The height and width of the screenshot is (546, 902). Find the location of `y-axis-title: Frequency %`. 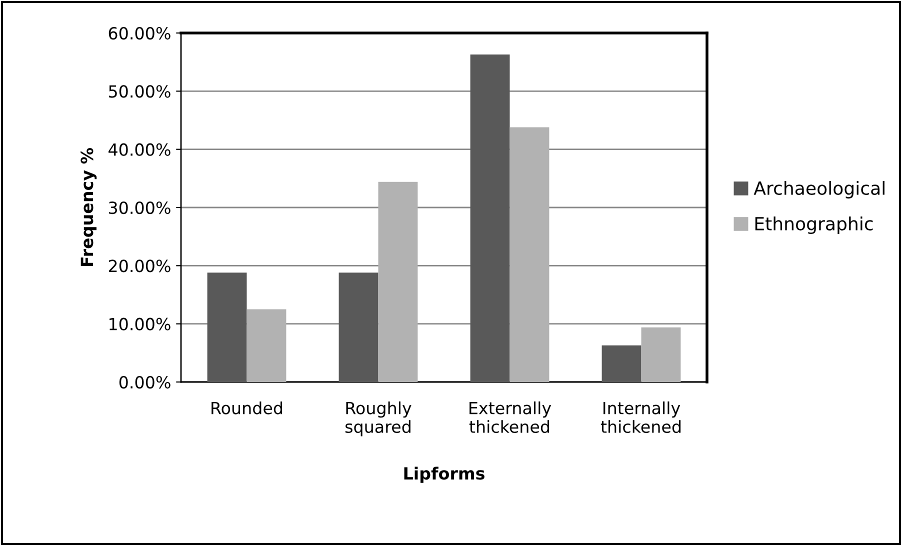

y-axis-title: Frequency % is located at coordinates (88, 207).